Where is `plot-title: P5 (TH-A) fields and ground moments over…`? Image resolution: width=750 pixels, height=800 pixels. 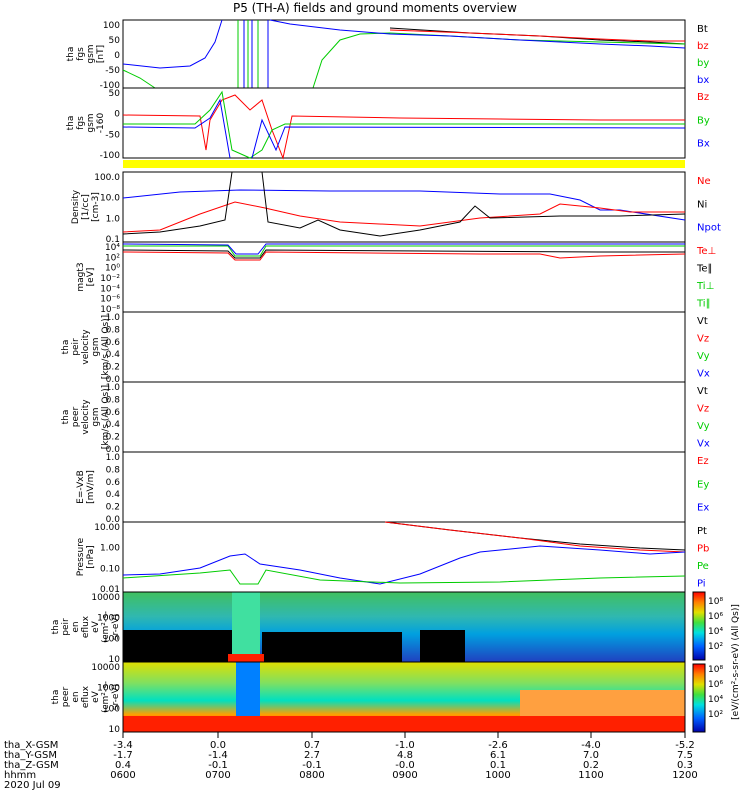 plot-title: P5 (TH-A) fields and ground moments over… is located at coordinates (375, 8).